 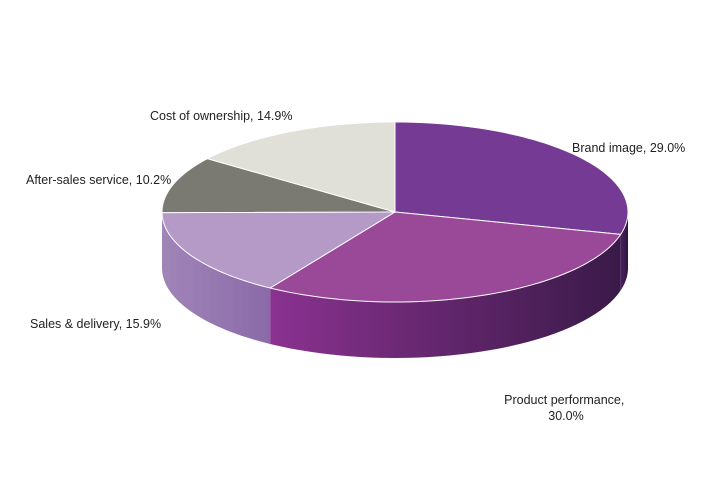 What do you see at coordinates (278, 250) in the screenshot?
I see `slice-sales-delivery` at bounding box center [278, 250].